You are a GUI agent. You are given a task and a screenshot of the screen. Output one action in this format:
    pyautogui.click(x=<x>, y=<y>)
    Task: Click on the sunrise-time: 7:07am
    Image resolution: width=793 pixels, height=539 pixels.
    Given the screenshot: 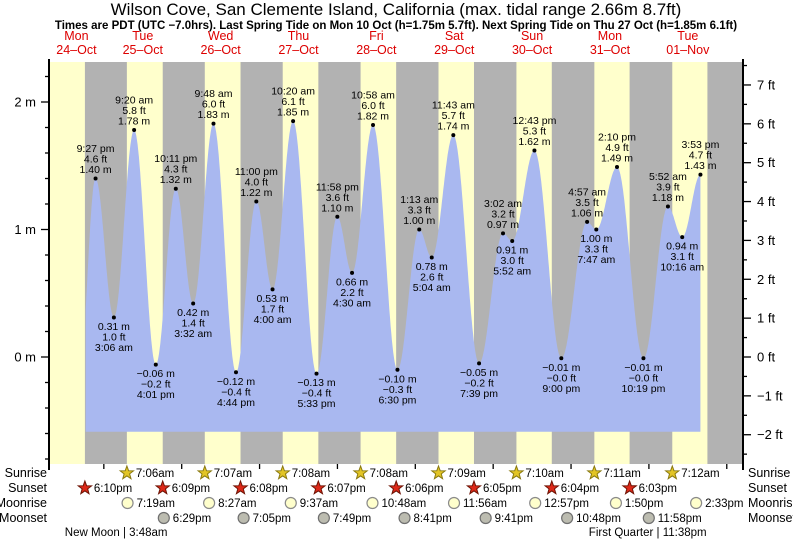 What is the action you would take?
    pyautogui.click(x=233, y=474)
    